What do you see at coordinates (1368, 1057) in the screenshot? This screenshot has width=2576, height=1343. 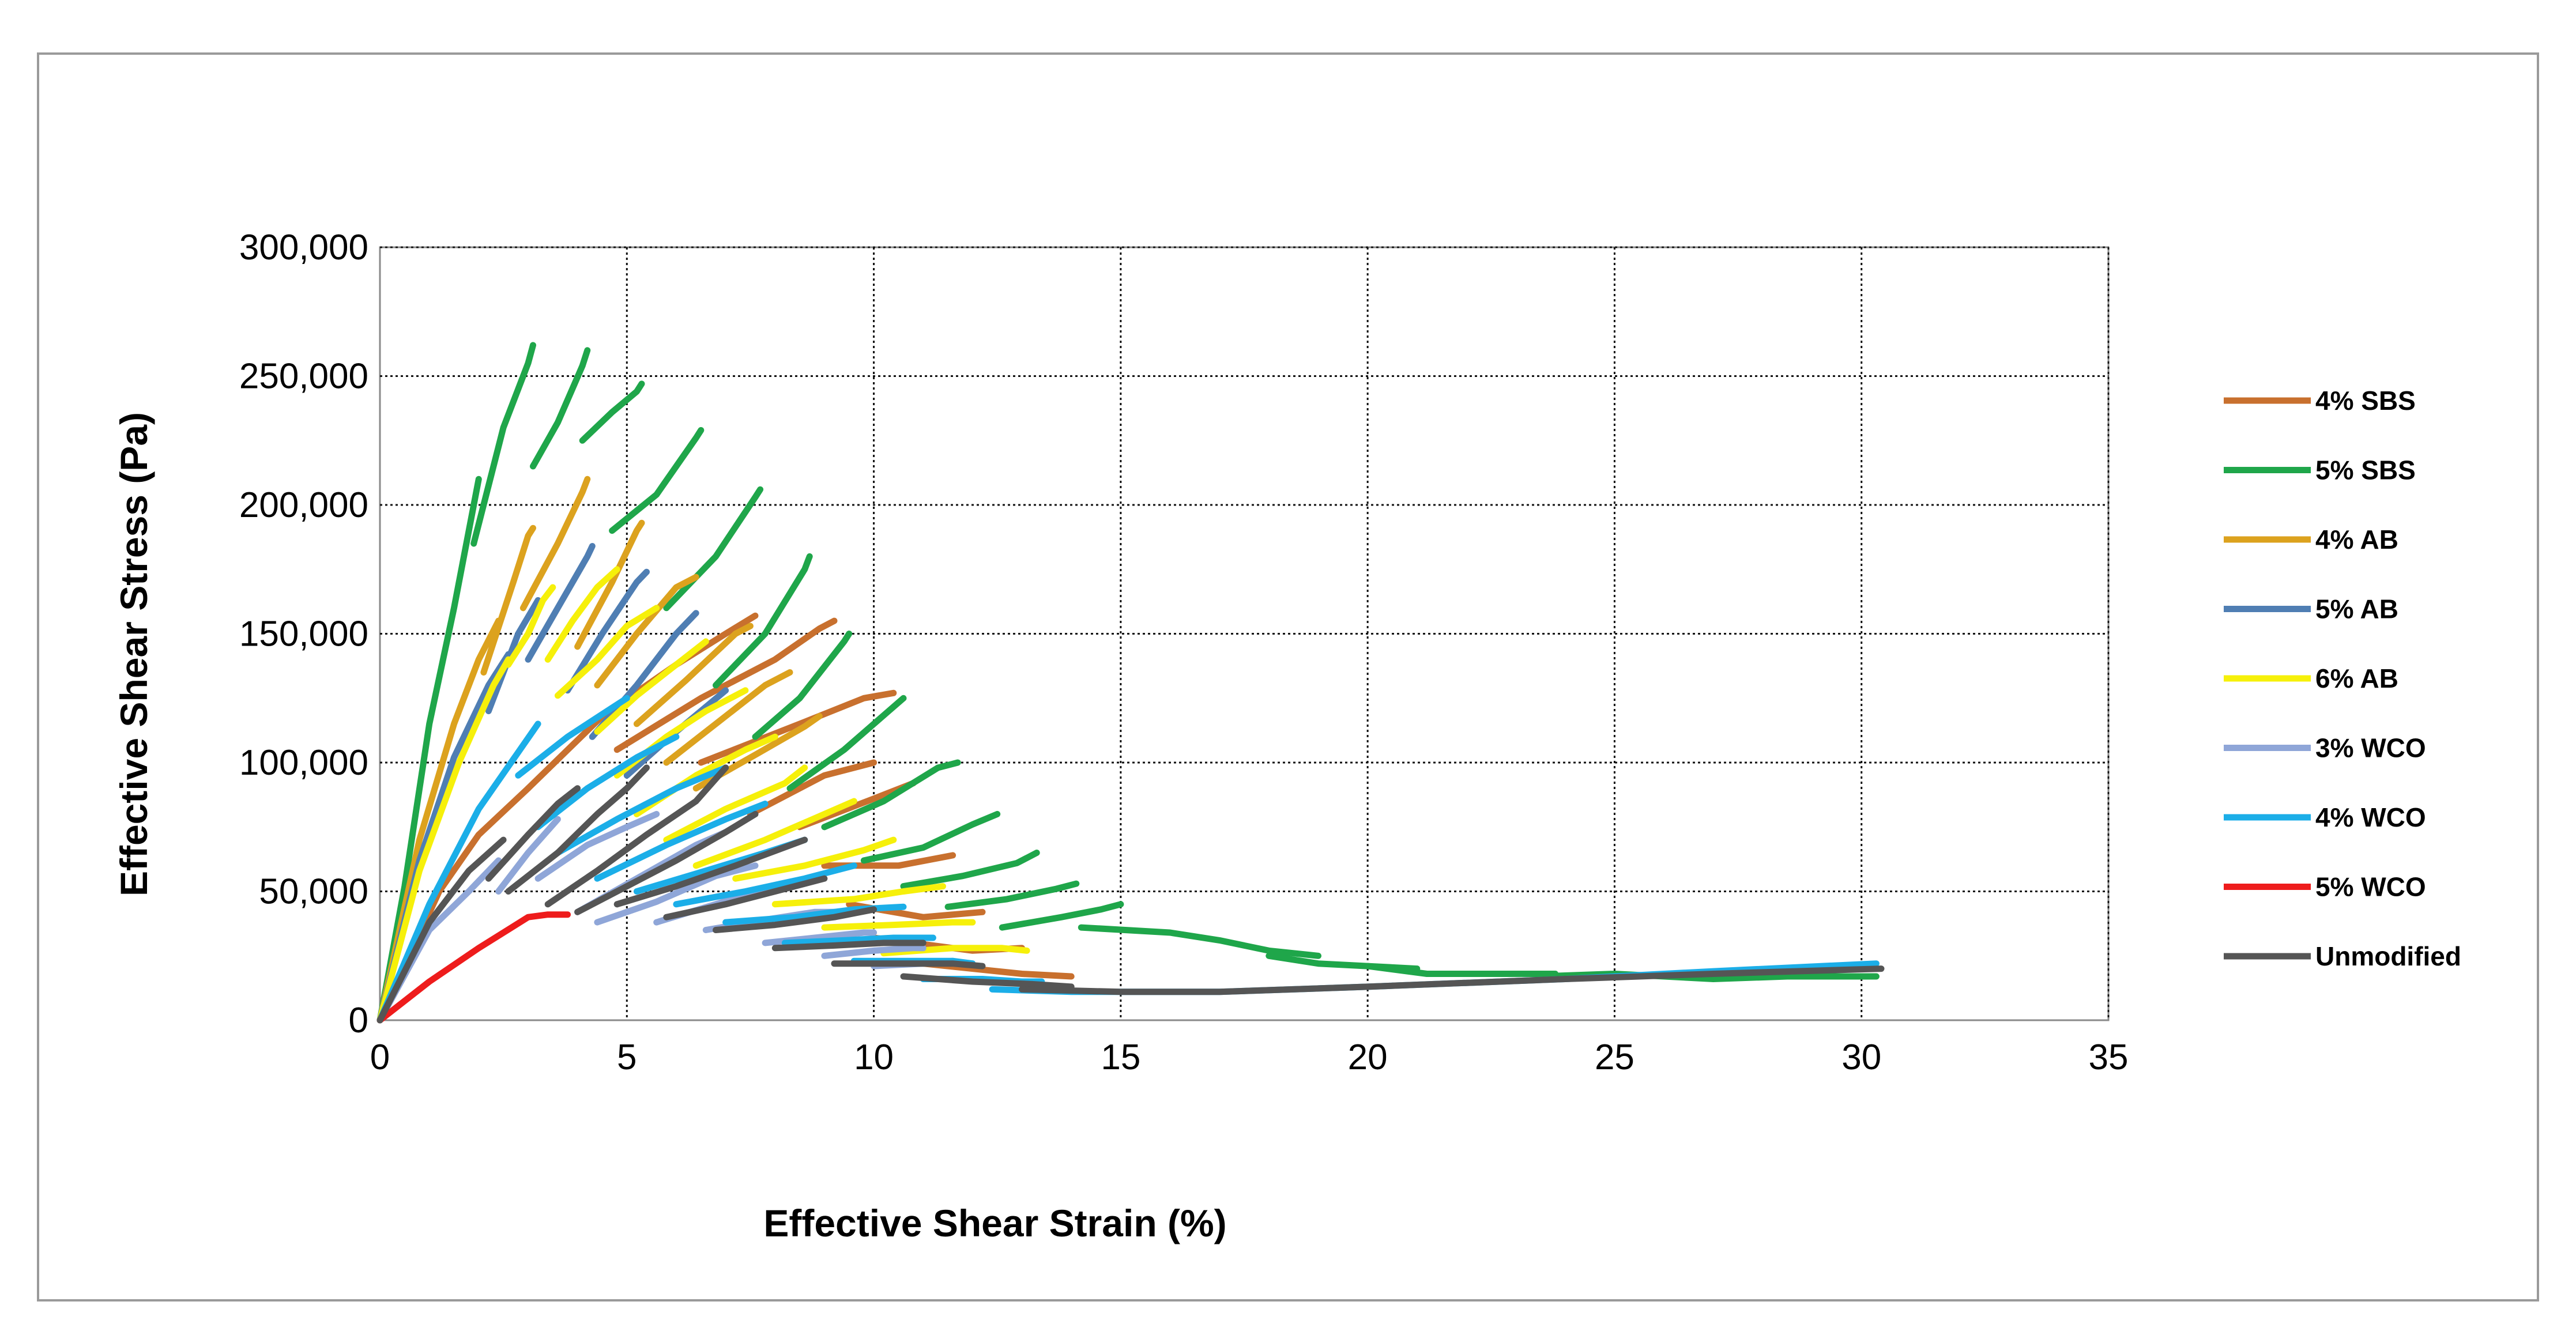 I see `x-tick-label: 20` at bounding box center [1368, 1057].